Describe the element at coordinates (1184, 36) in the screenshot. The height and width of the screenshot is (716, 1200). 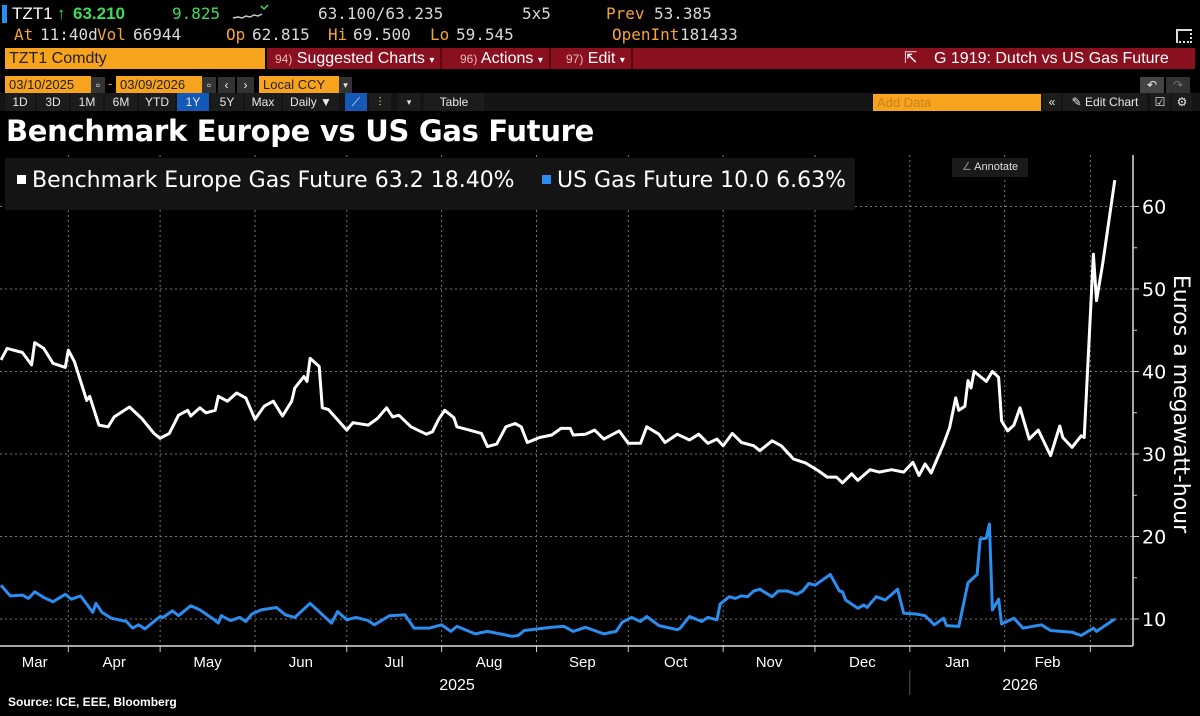
I see `expand-icon` at that location.